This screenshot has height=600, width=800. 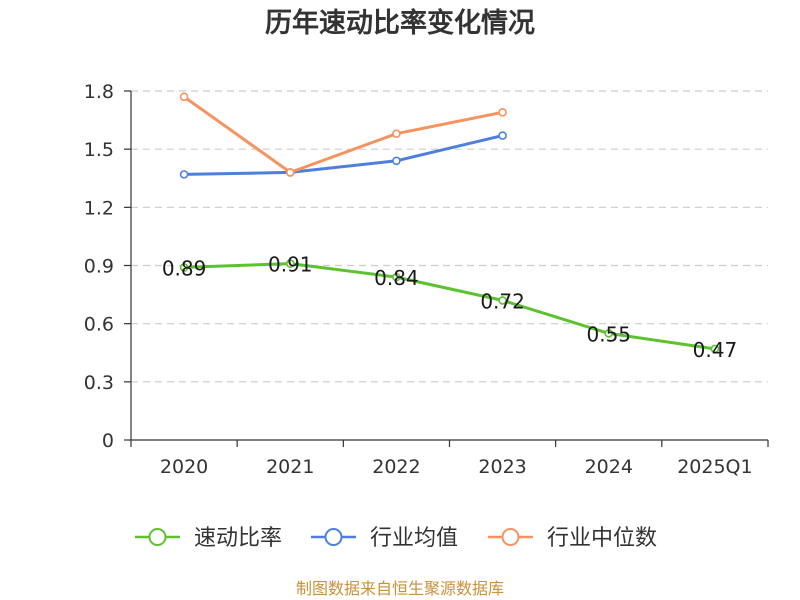 What do you see at coordinates (714, 467) in the screenshot?
I see `x-tick-label: 2025Q1` at bounding box center [714, 467].